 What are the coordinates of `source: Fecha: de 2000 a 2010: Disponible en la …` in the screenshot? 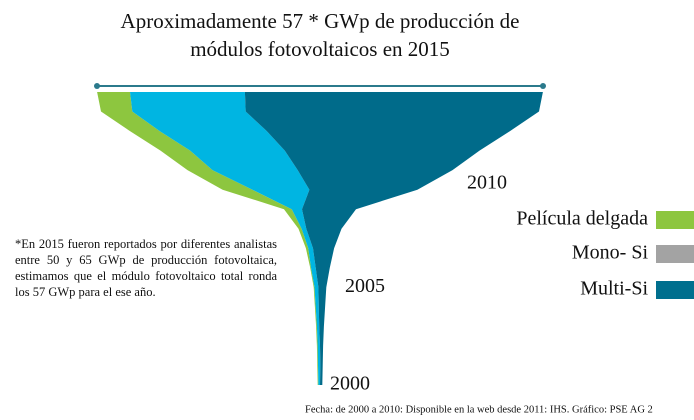 It's located at (479, 409).